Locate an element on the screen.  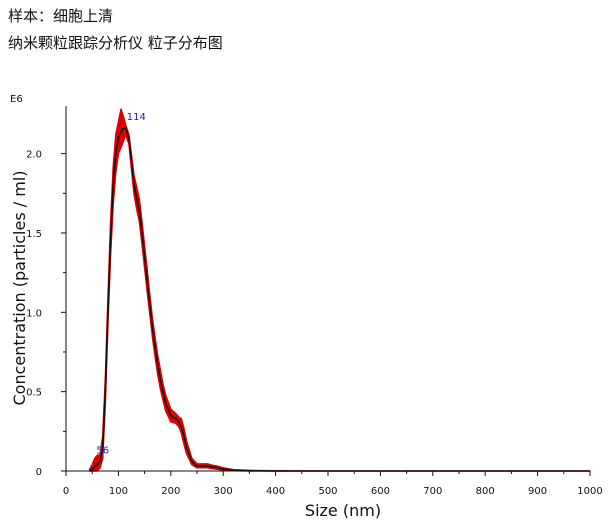
x-tick-label: 900 is located at coordinates (537, 491).